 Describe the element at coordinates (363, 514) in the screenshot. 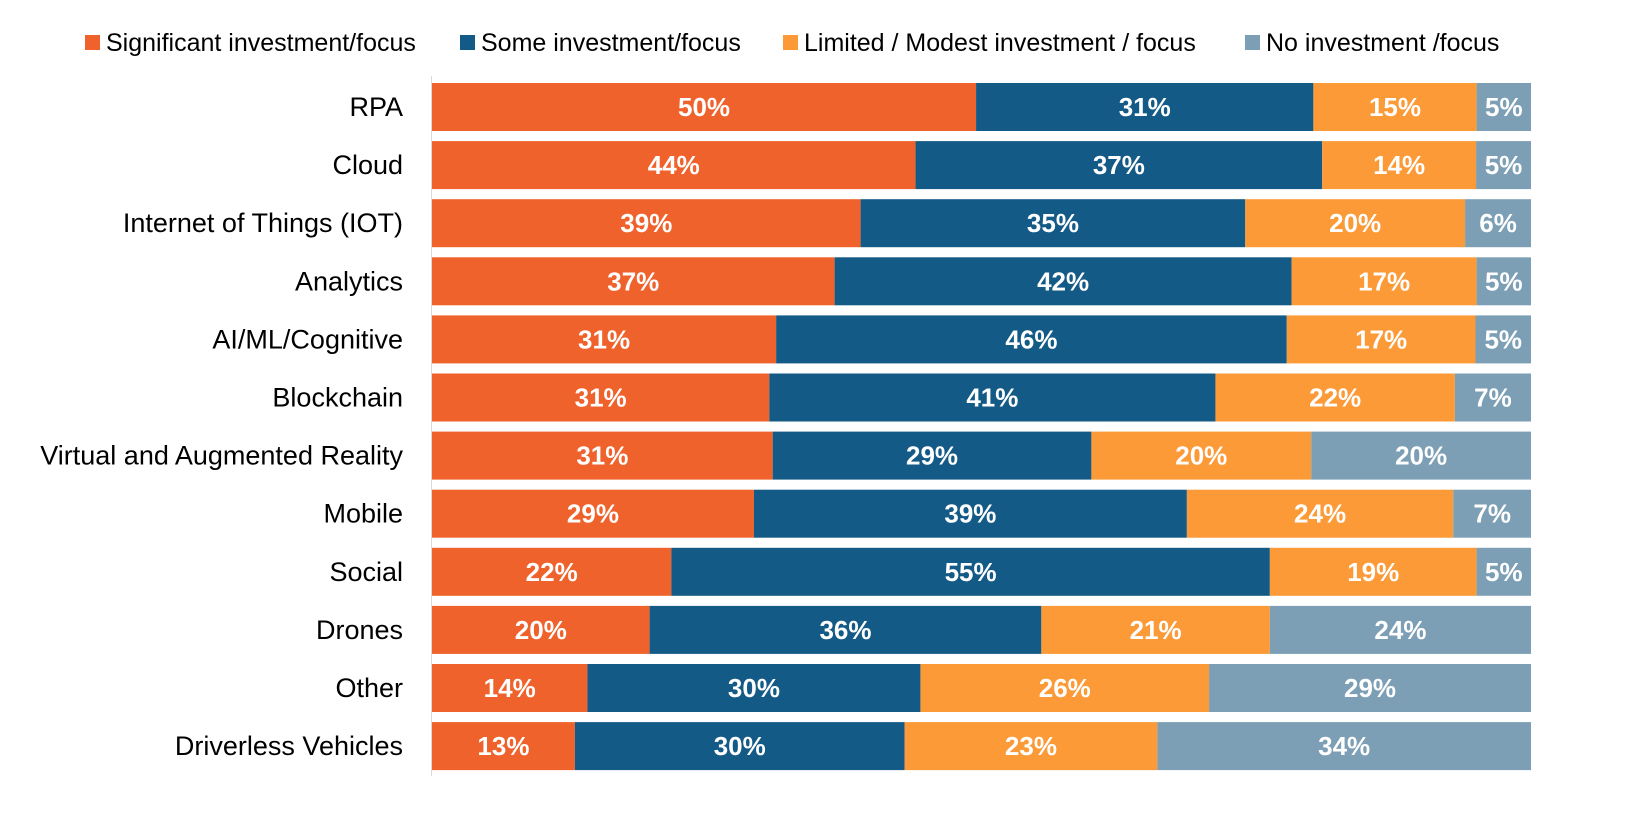

I see `category-label: Mobile` at that location.